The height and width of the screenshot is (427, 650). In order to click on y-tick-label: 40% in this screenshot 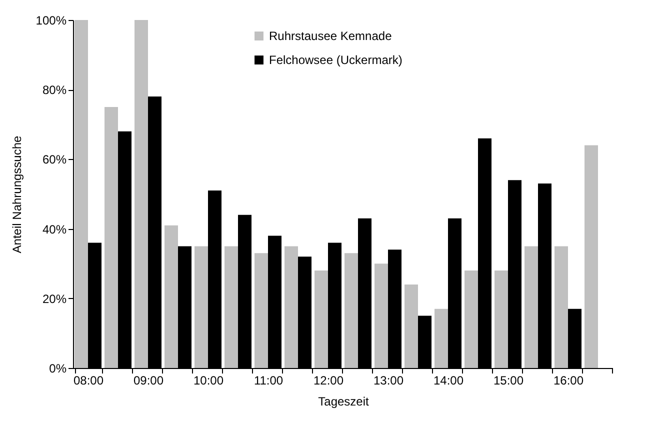, I will do `click(54, 229)`.